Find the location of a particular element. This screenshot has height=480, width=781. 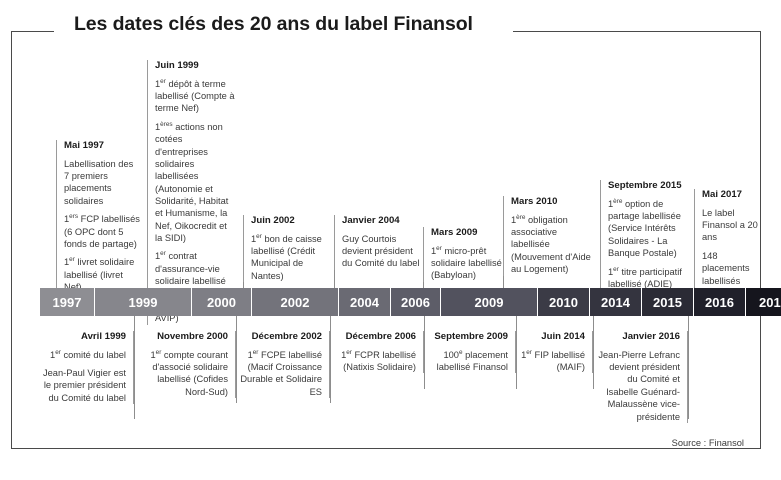

event-detail: 1er comité du label is located at coordinates (88, 354).